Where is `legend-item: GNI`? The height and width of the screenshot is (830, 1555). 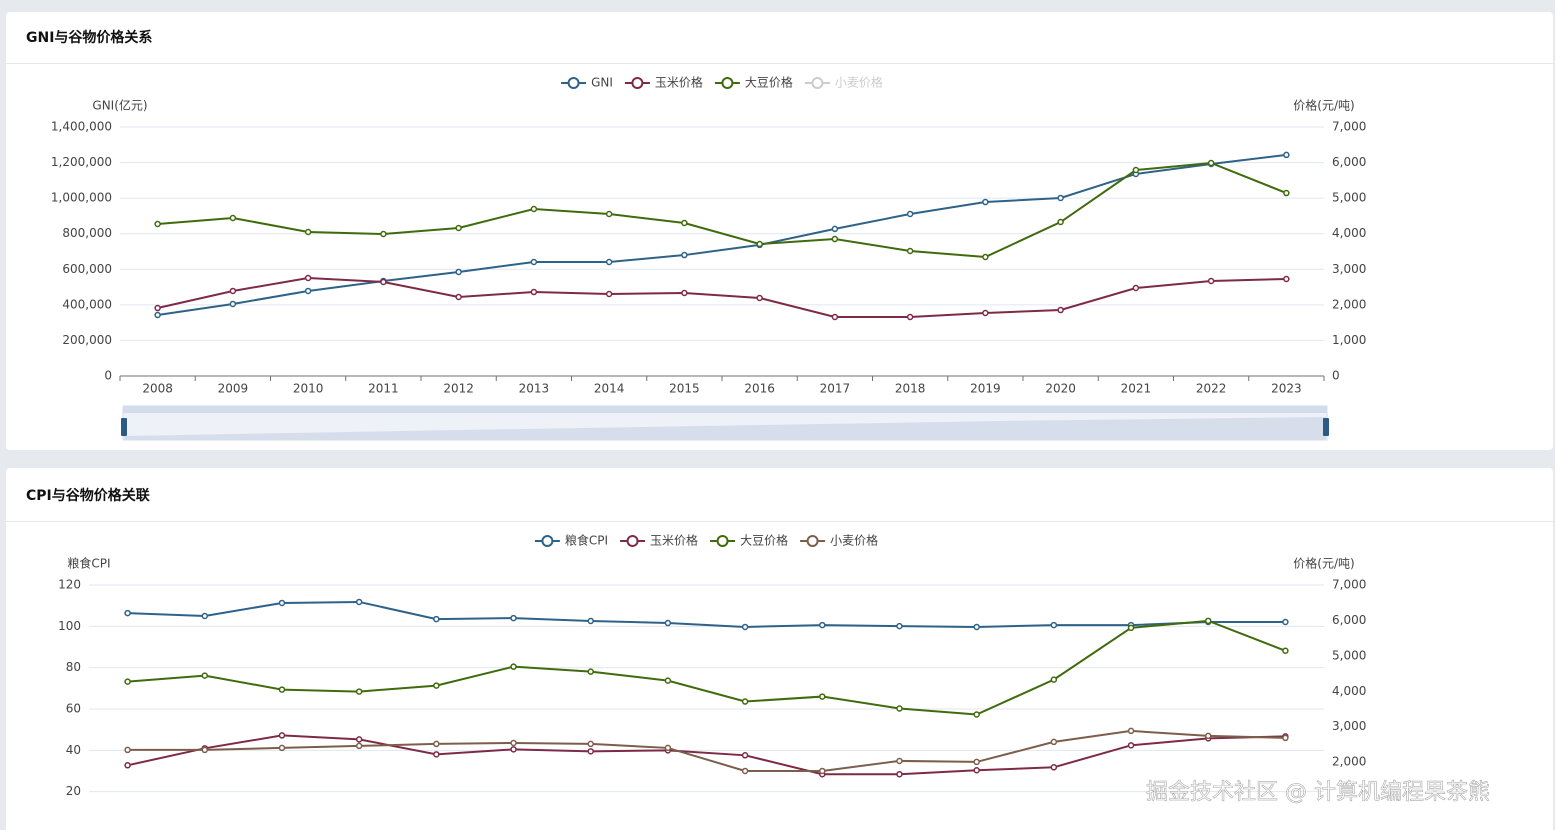 legend-item: GNI is located at coordinates (587, 83).